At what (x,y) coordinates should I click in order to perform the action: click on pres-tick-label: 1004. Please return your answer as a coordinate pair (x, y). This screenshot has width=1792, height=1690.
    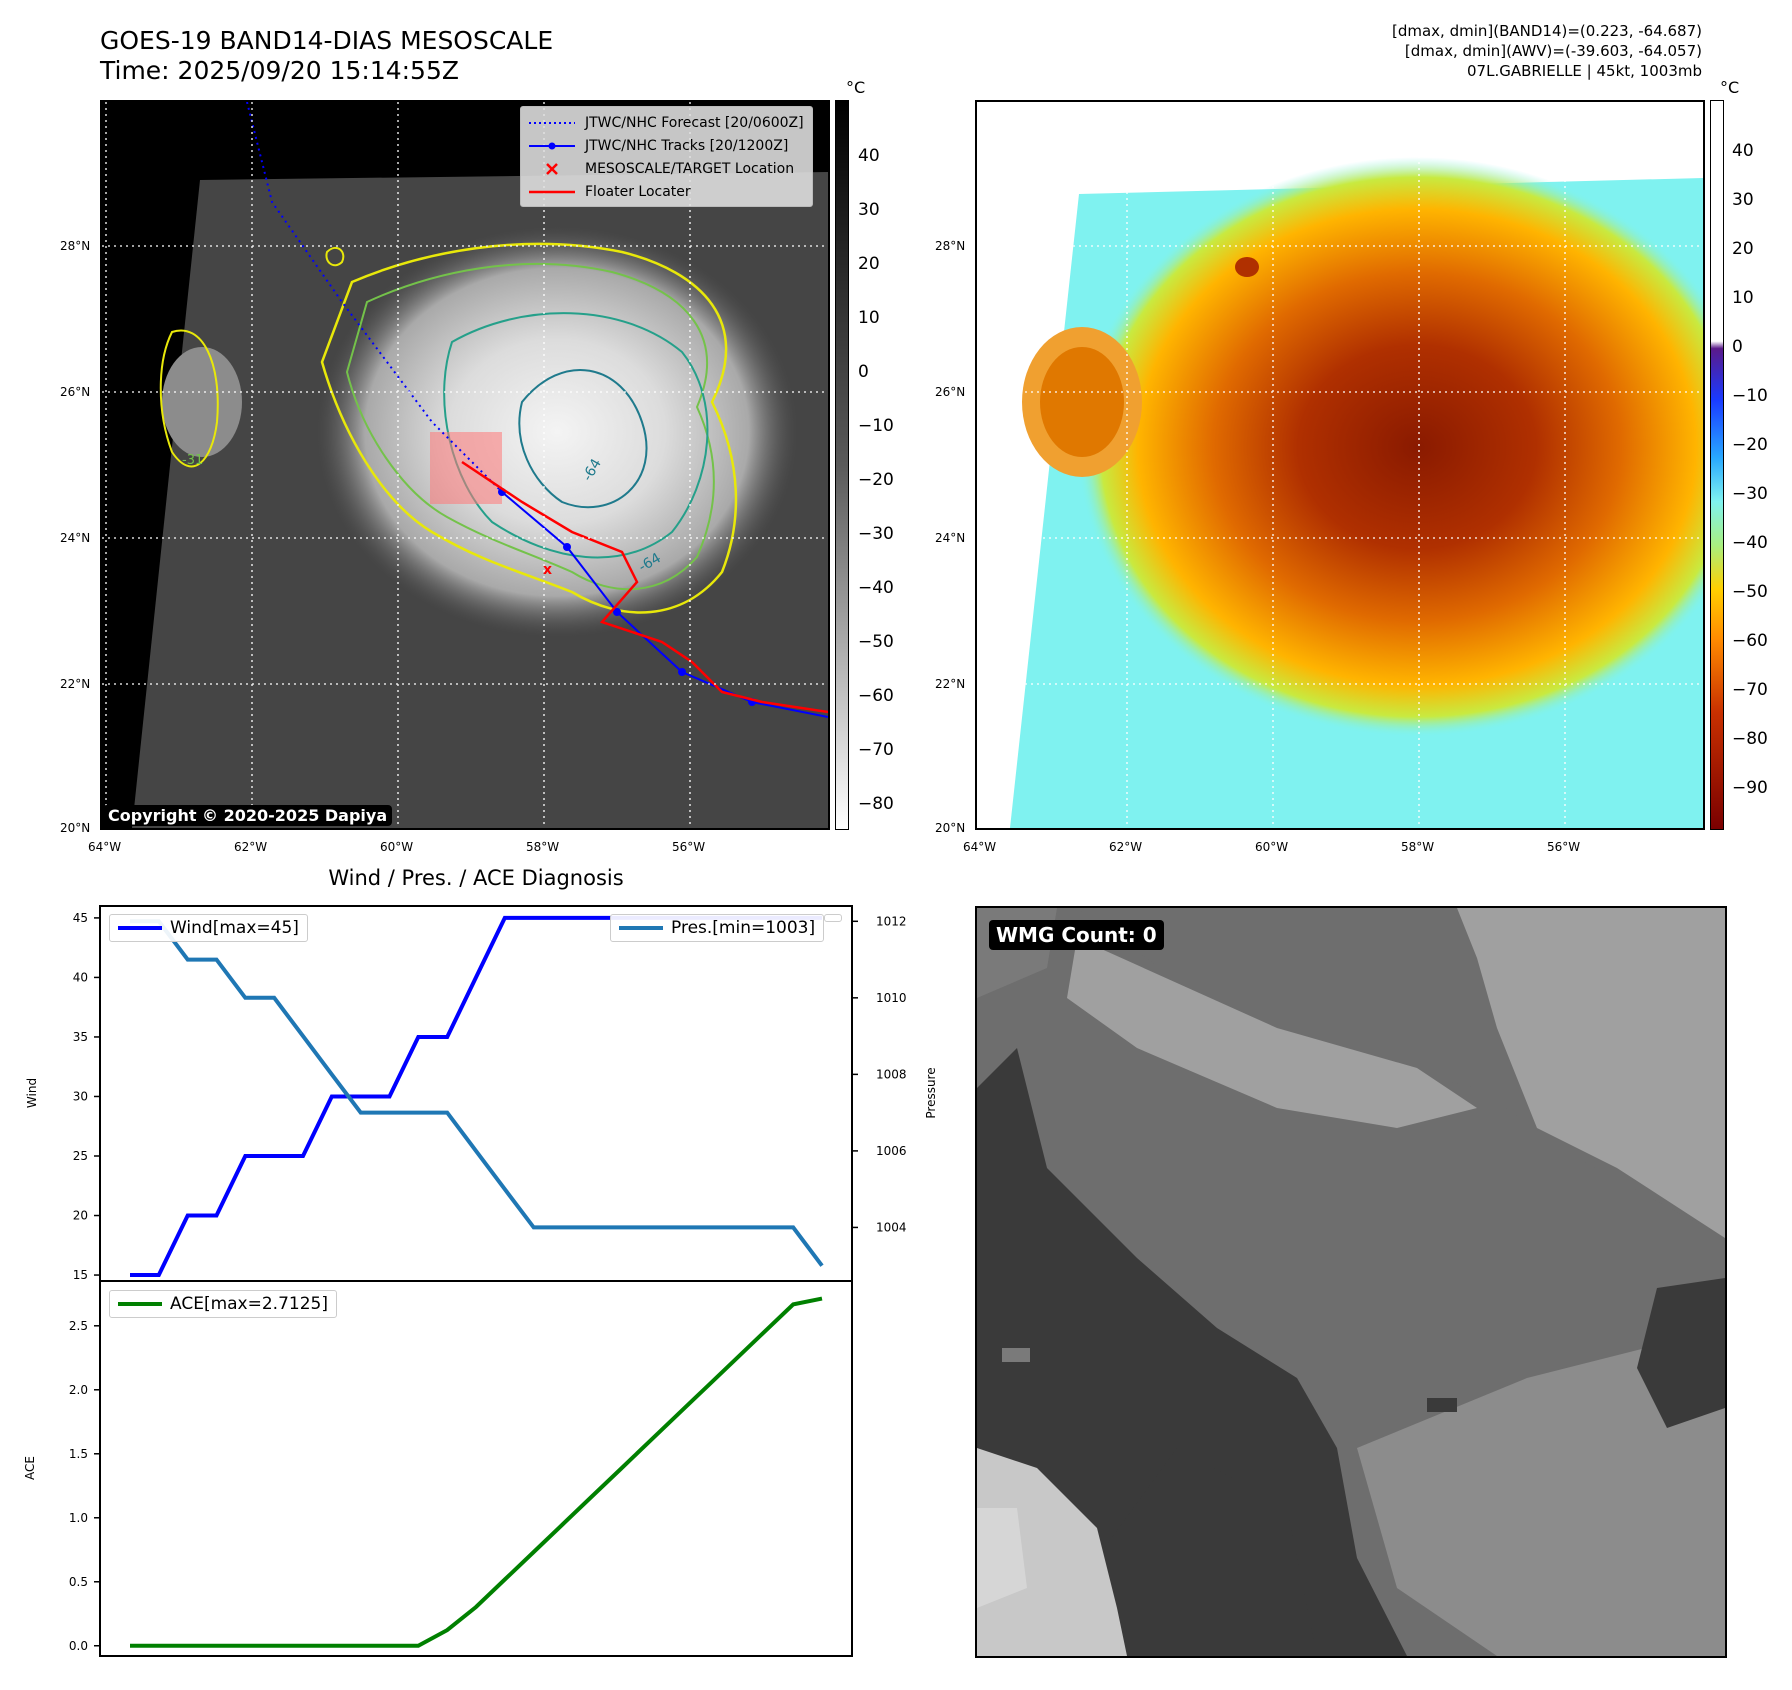
    Looking at the image, I should click on (891, 1227).